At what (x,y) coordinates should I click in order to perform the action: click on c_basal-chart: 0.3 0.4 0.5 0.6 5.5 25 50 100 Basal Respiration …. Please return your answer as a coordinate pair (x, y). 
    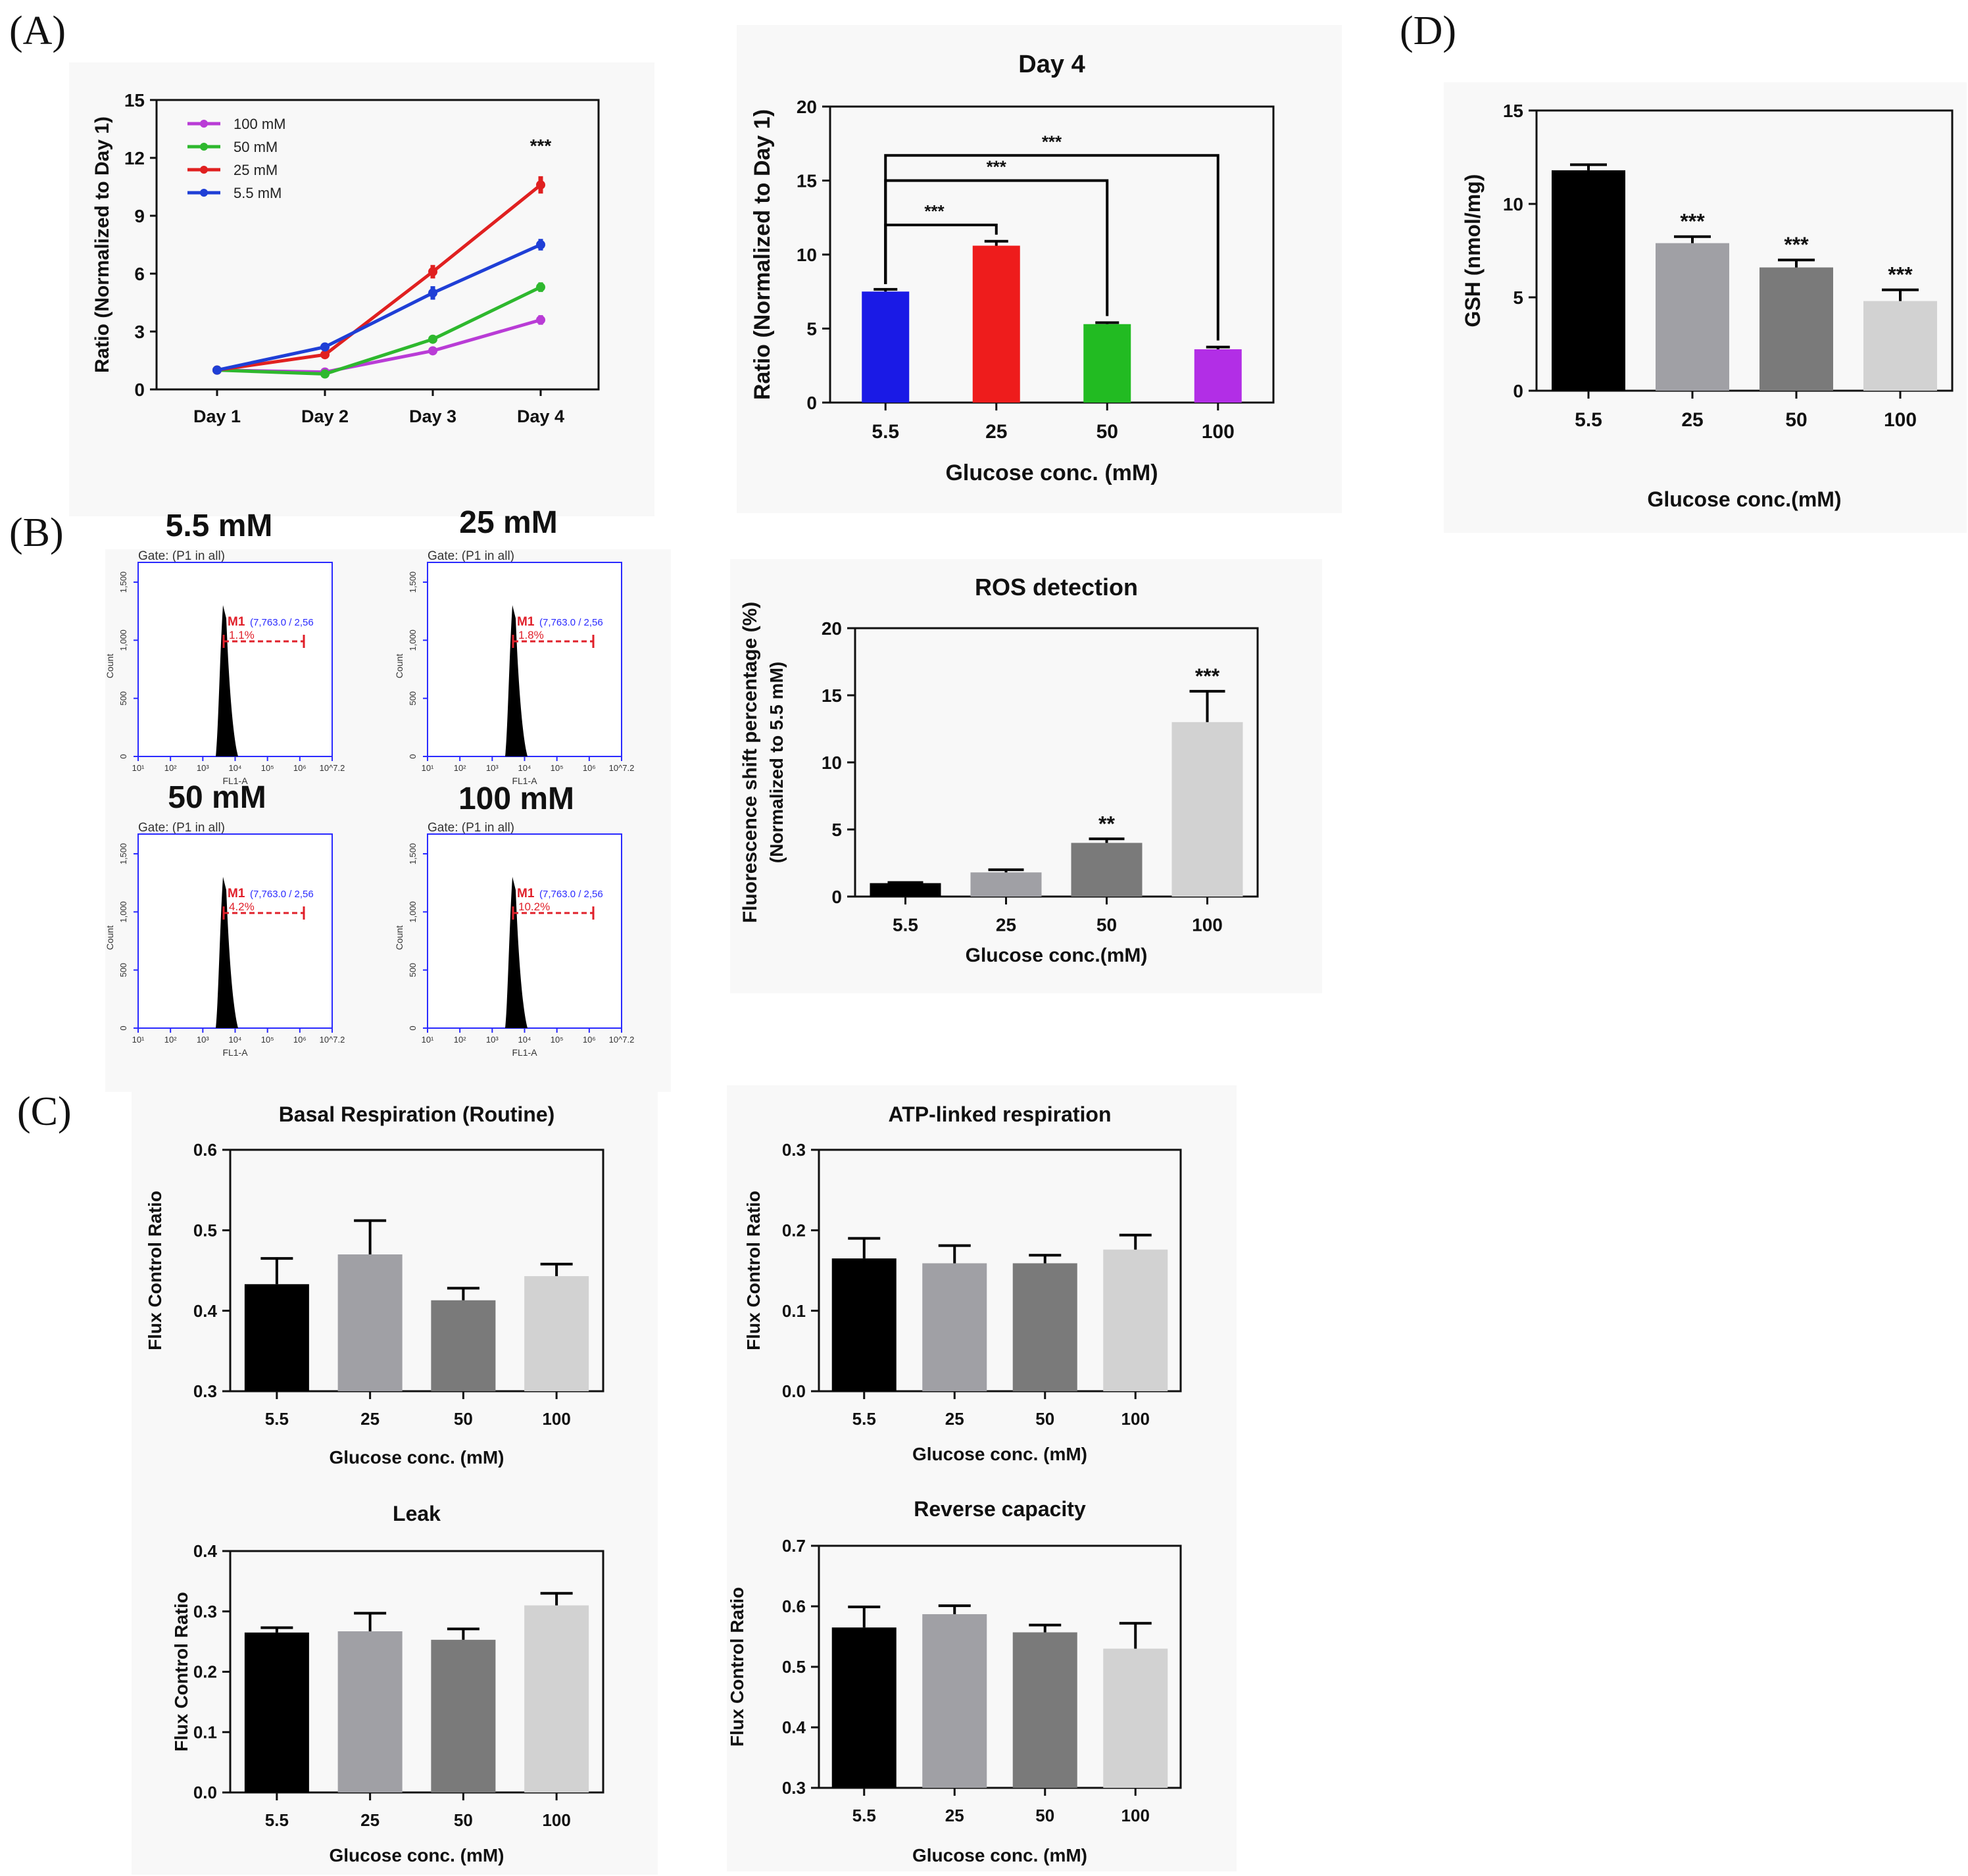
    Looking at the image, I should click on (374, 1285).